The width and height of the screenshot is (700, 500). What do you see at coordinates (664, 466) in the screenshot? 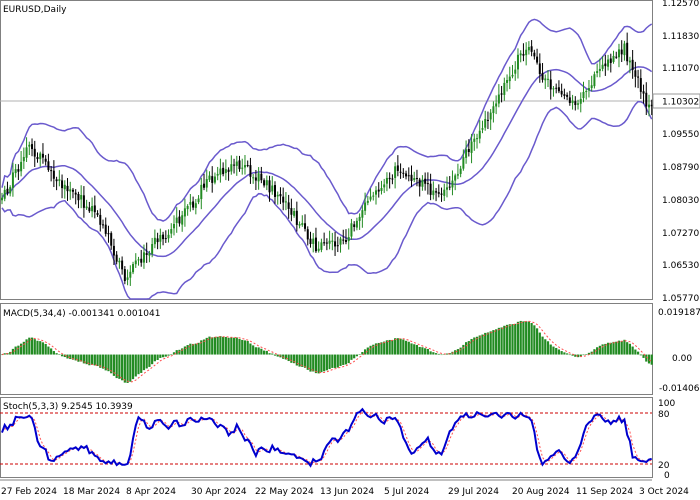
I see `stoch-y-tick: 20` at bounding box center [664, 466].